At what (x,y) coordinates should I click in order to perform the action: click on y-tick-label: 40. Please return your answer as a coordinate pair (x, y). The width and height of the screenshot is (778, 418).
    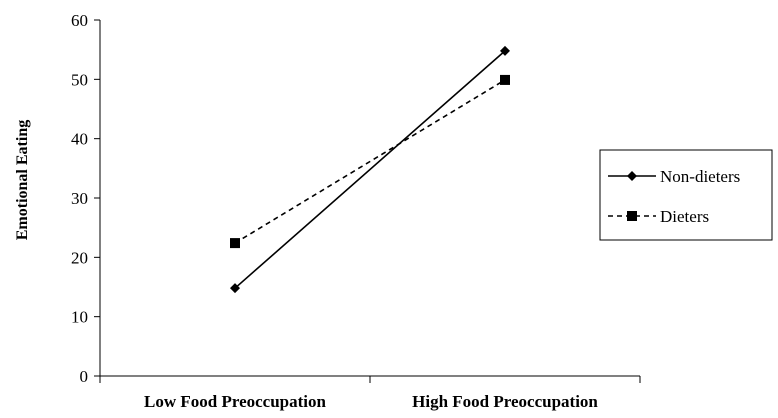
    Looking at the image, I should click on (79, 139).